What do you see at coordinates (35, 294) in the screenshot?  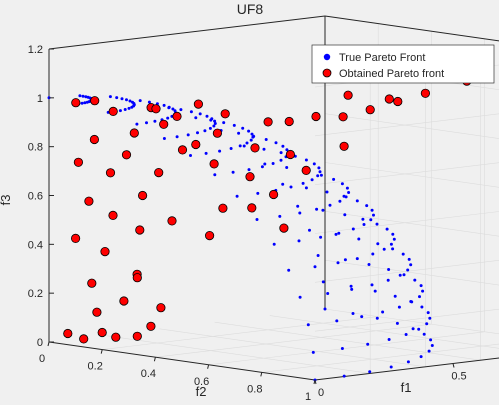 I see `z-tick-label: 0.2` at bounding box center [35, 294].